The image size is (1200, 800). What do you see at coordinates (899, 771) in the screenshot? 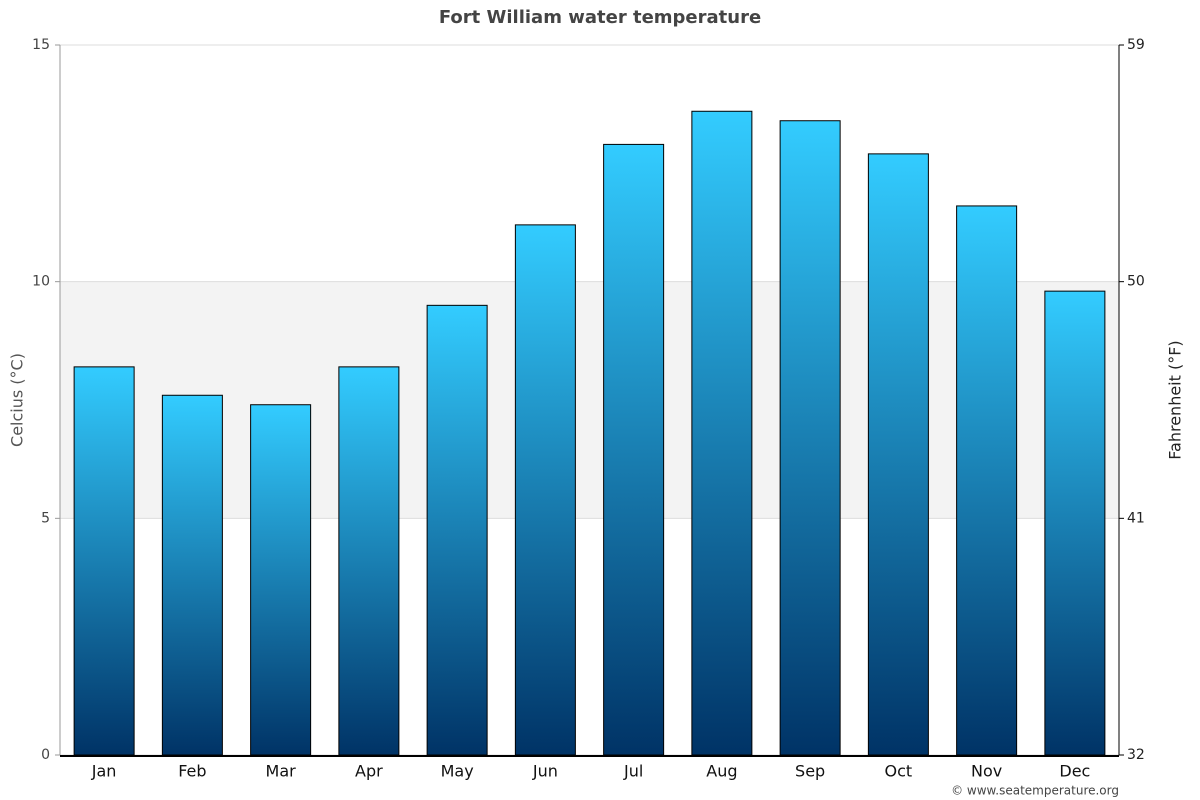
I see `x-tick-label: Oct` at bounding box center [899, 771].